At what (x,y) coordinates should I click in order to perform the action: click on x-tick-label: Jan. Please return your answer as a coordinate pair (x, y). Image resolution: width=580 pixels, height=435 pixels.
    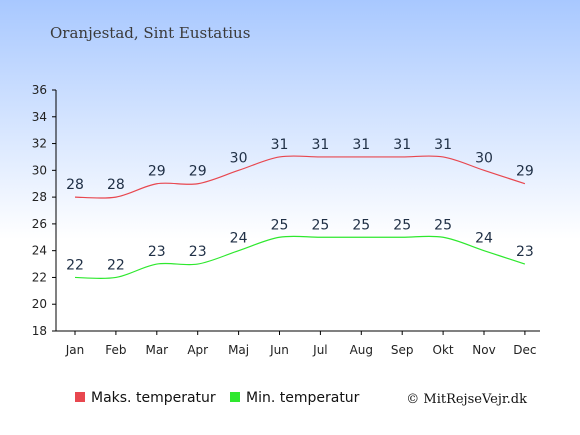
    Looking at the image, I should click on (75, 350).